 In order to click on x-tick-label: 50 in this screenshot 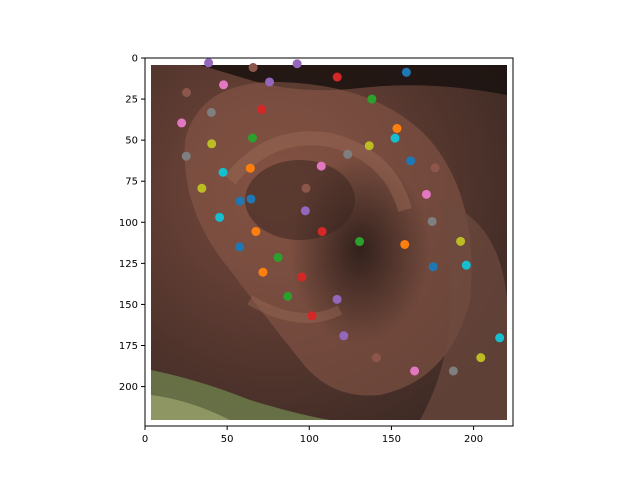, I will do `click(227, 439)`.